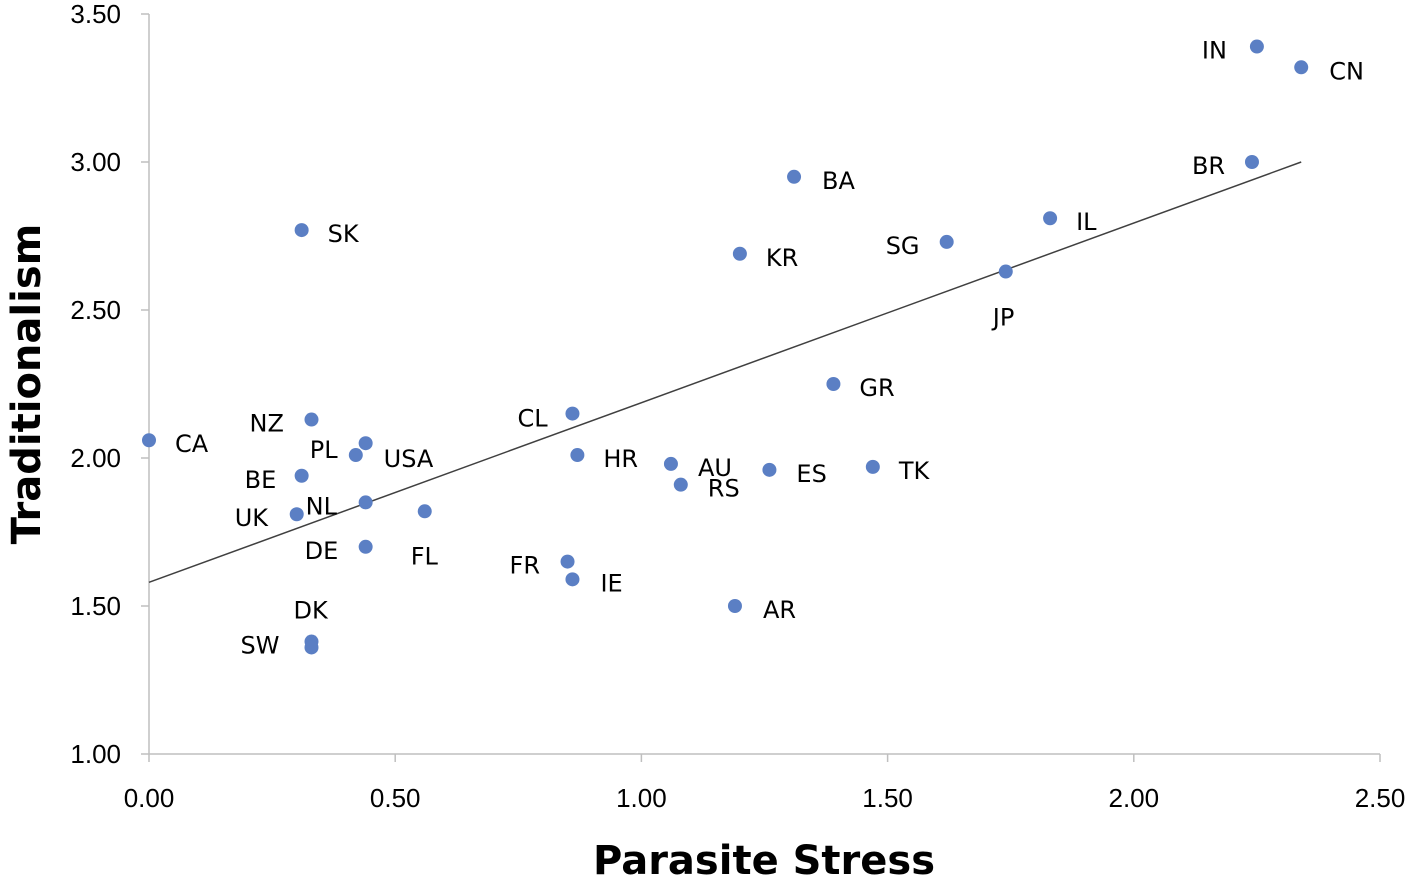  Describe the element at coordinates (95, 606) in the screenshot. I see `y-tick-label: 1.50` at that location.